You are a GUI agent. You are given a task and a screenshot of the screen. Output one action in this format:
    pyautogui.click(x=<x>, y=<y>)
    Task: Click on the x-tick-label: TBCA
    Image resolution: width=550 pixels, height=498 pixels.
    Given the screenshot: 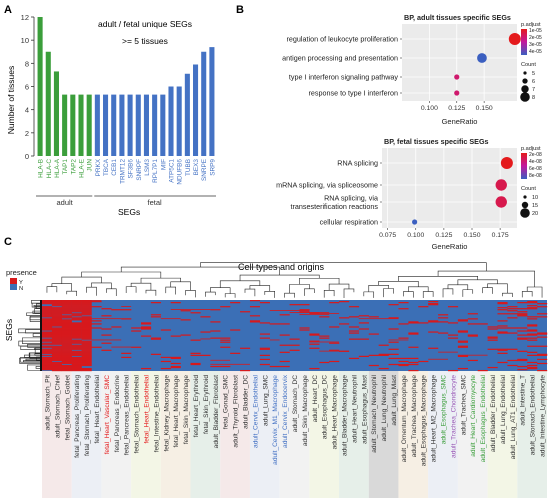 What is the action you would take?
    pyautogui.click(x=106, y=167)
    